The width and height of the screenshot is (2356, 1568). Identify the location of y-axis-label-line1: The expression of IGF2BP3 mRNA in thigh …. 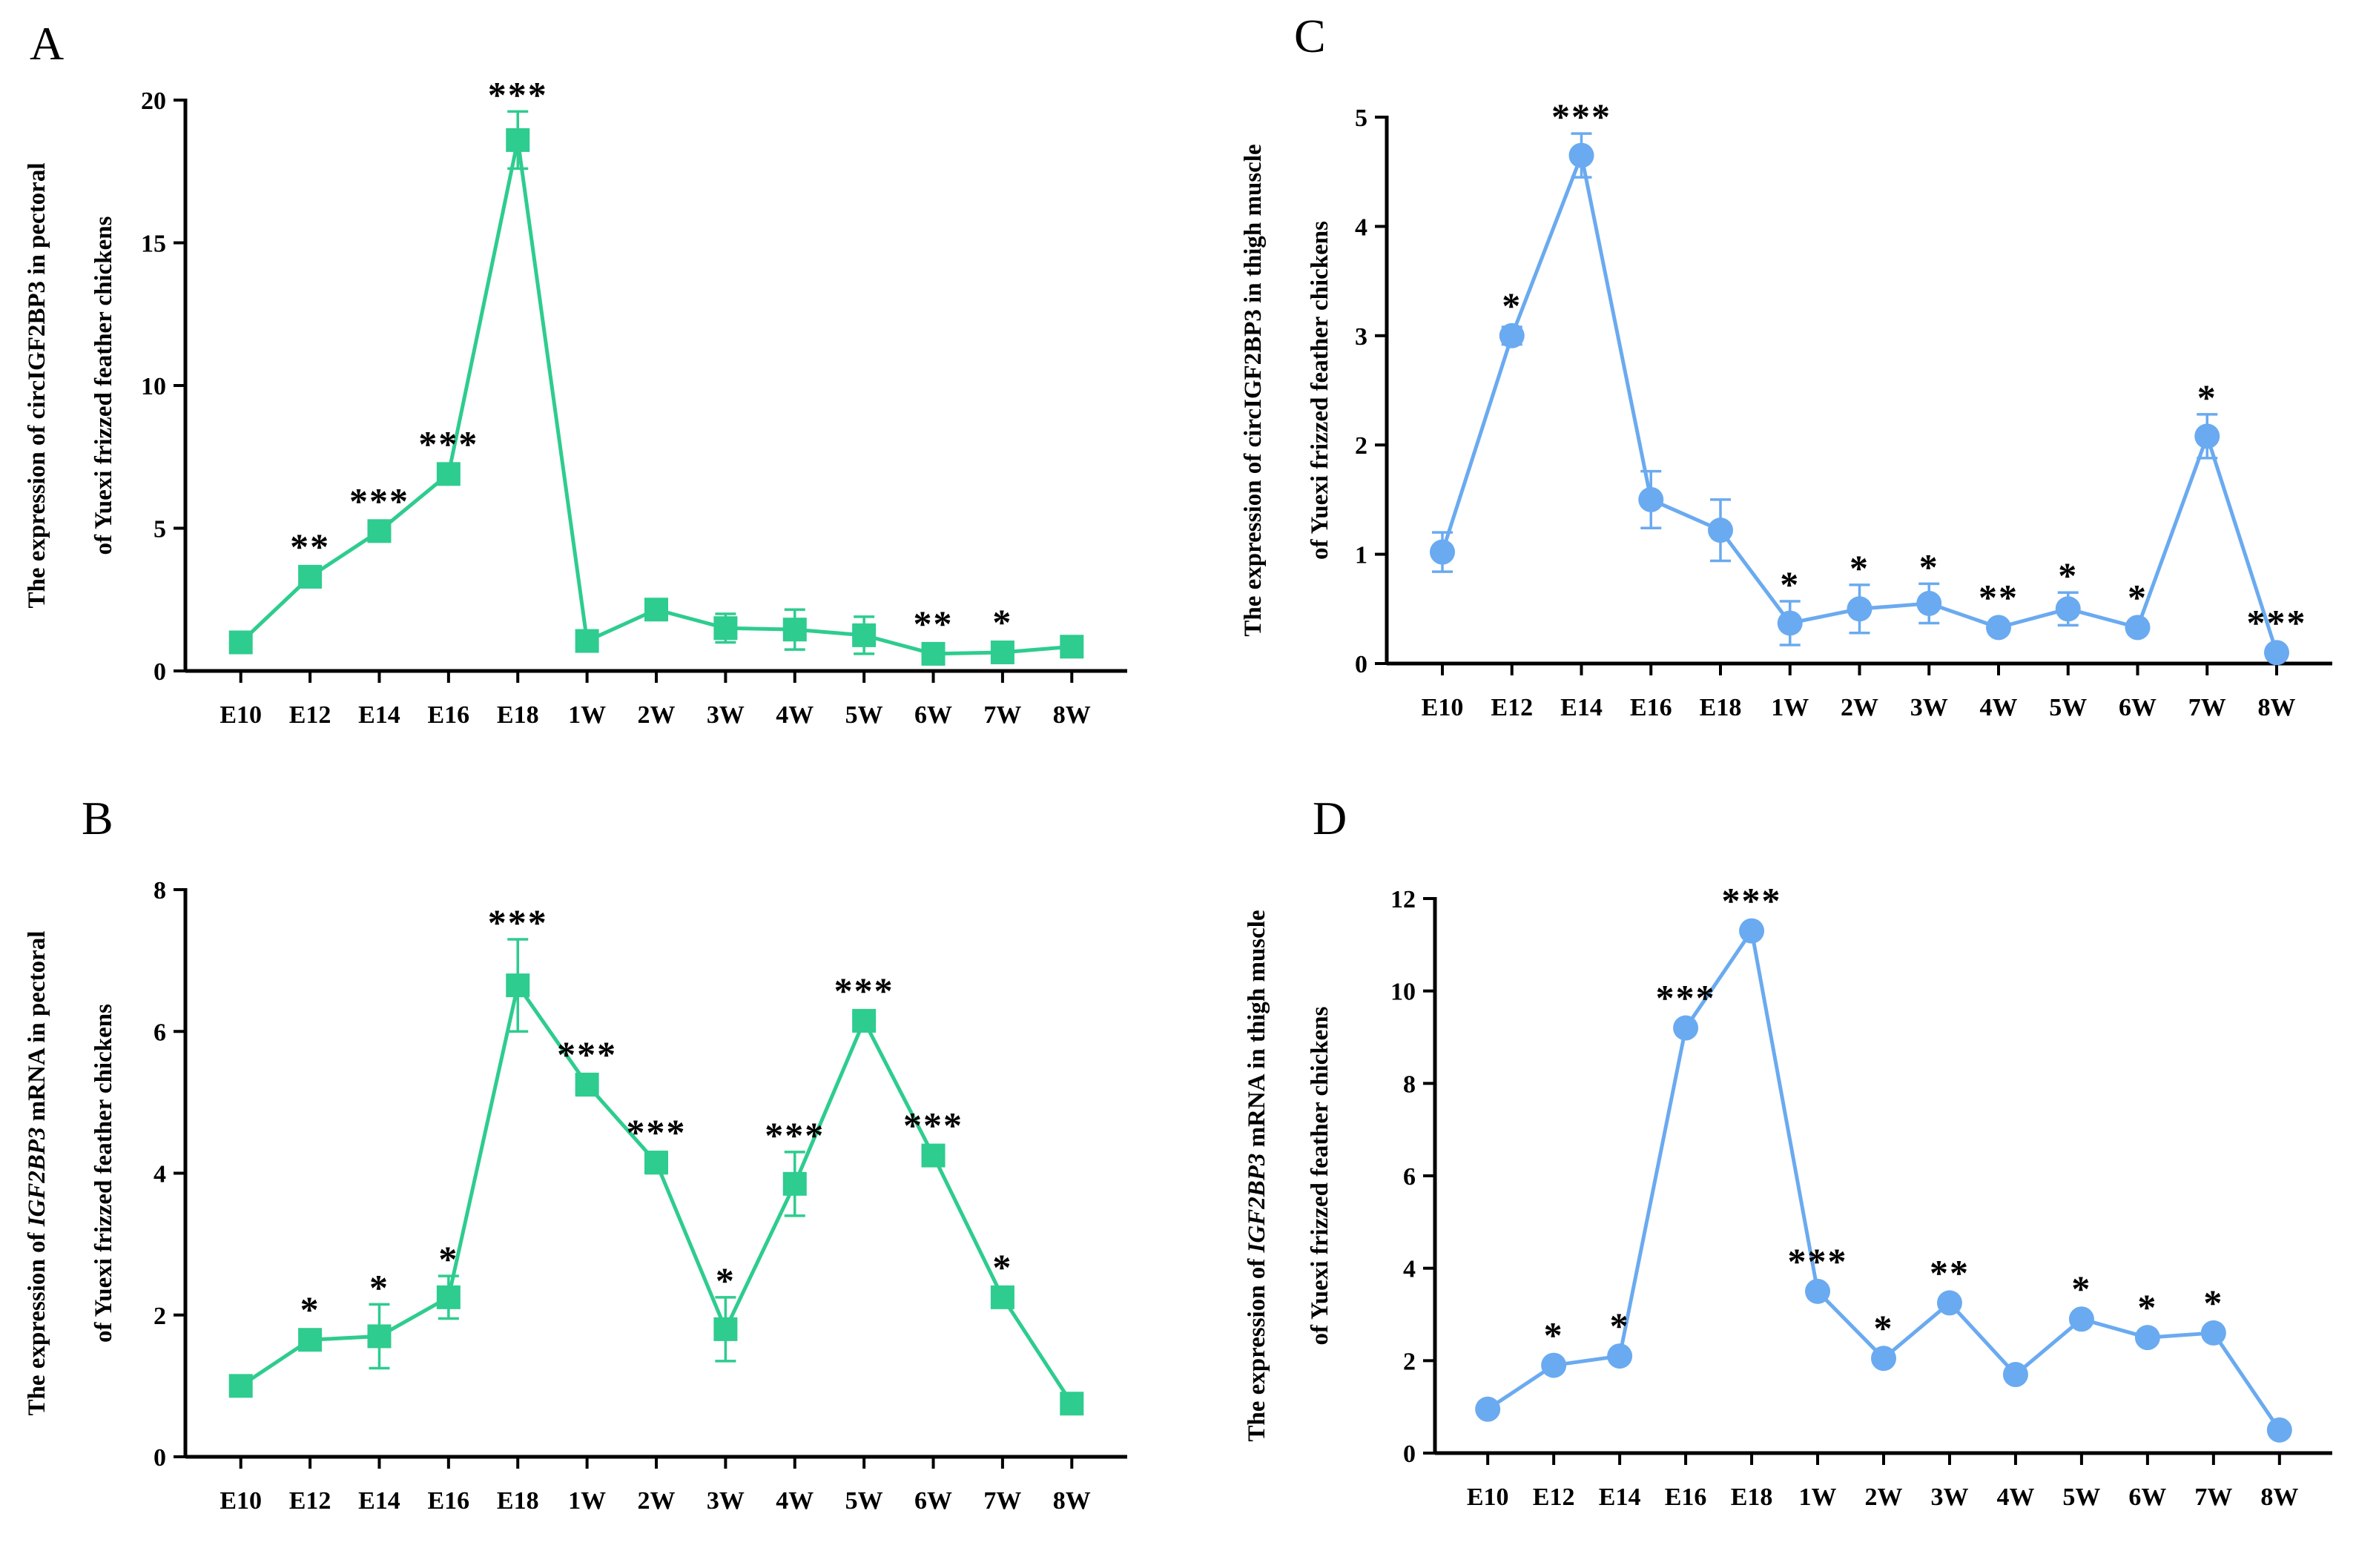
(1257, 1175).